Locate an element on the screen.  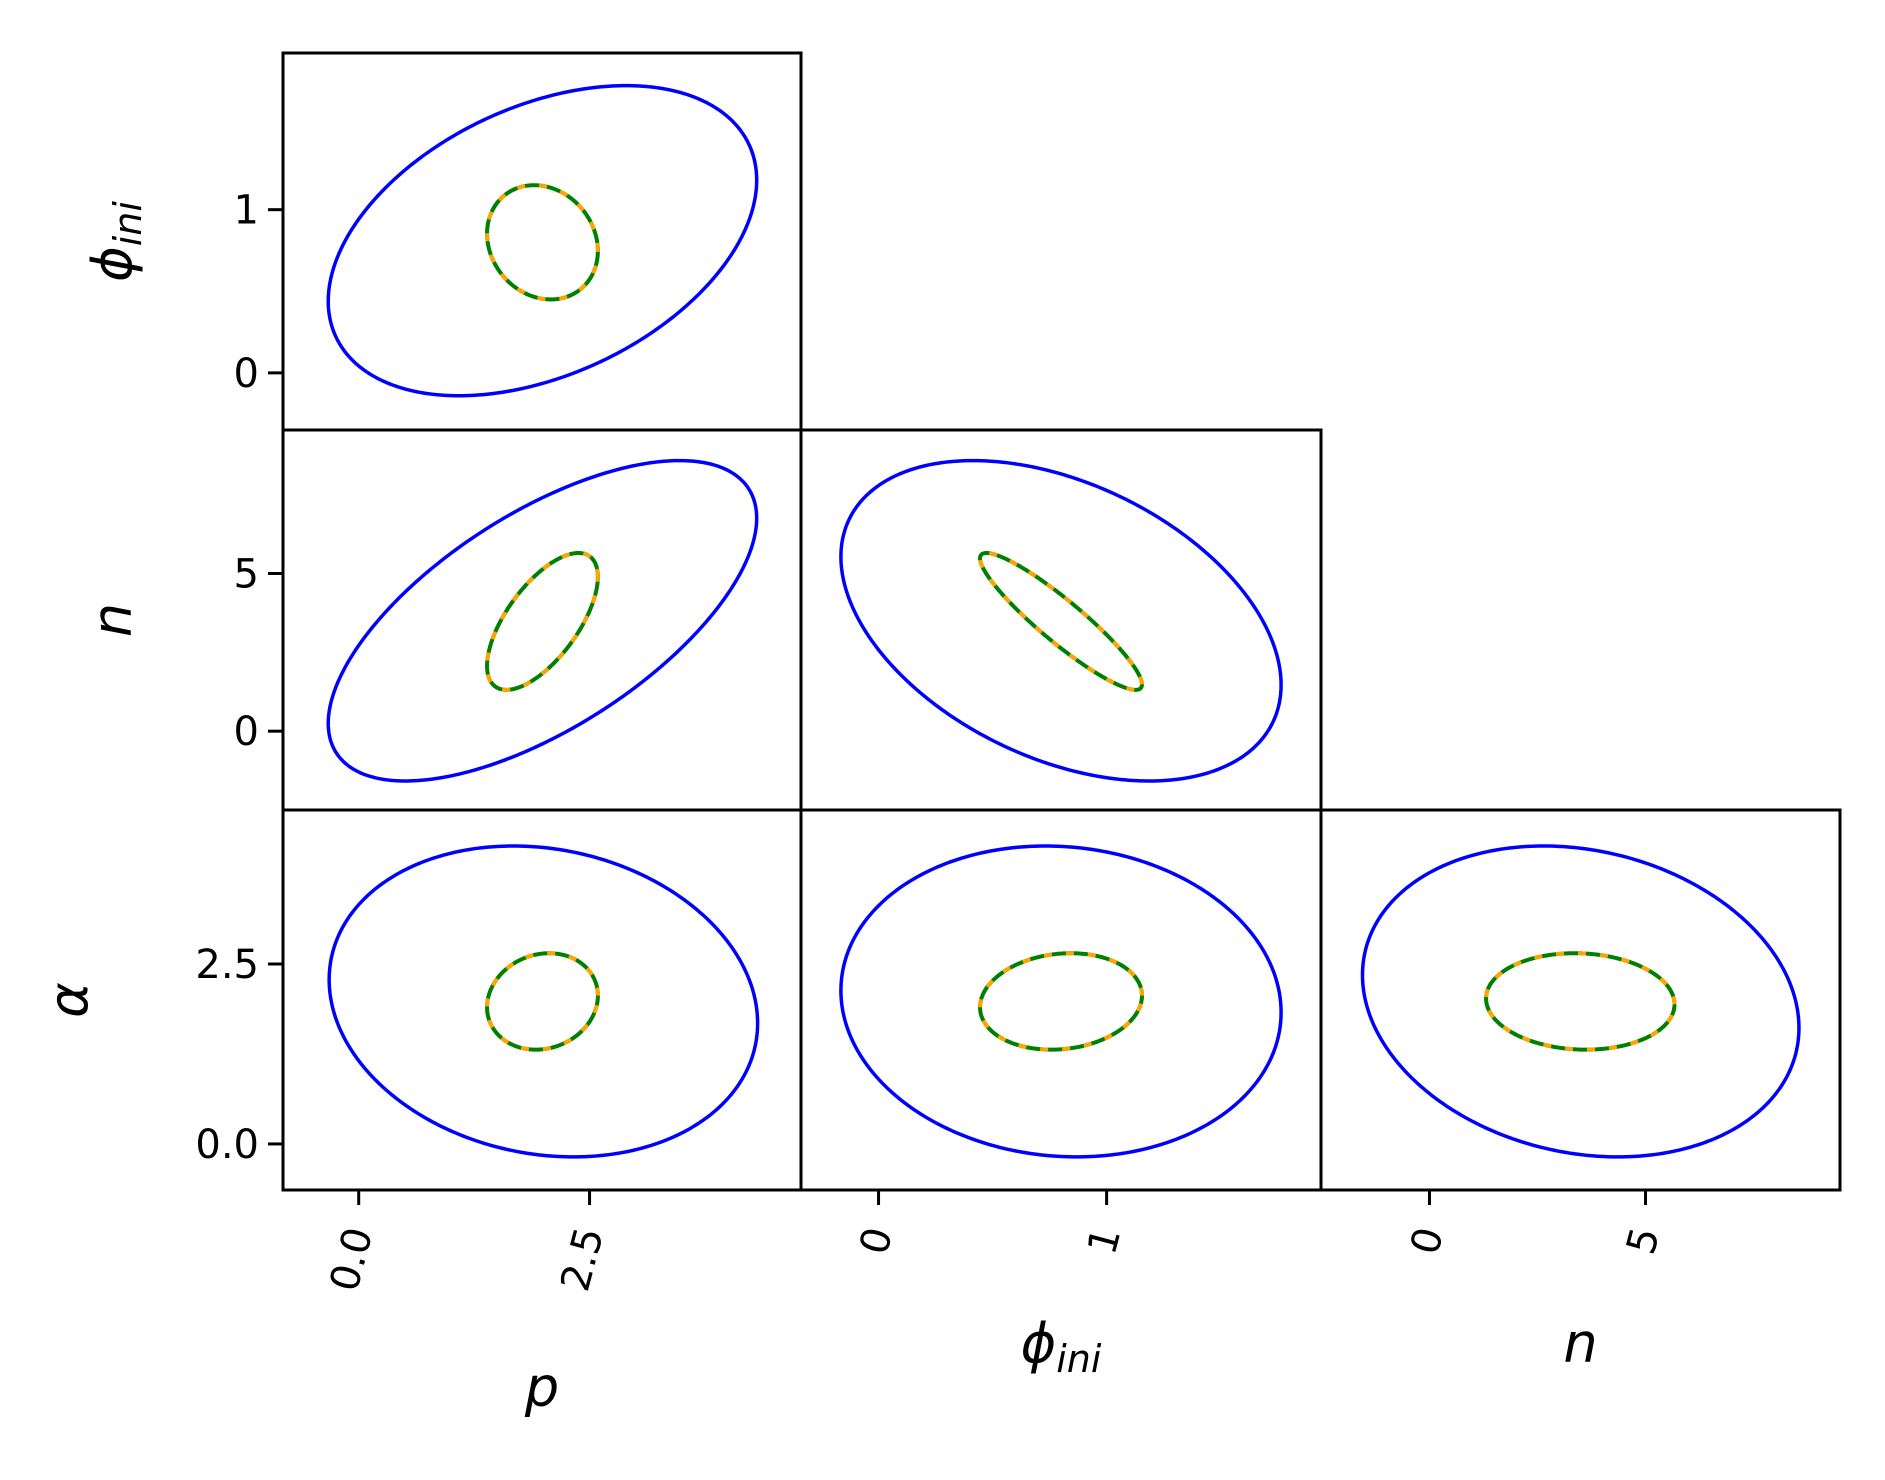
axis-label-symbol: α is located at coordinates (68, 1000).